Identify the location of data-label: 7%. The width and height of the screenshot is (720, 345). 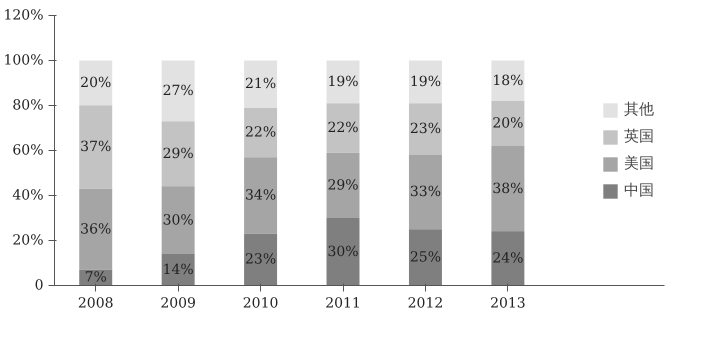
(95, 278).